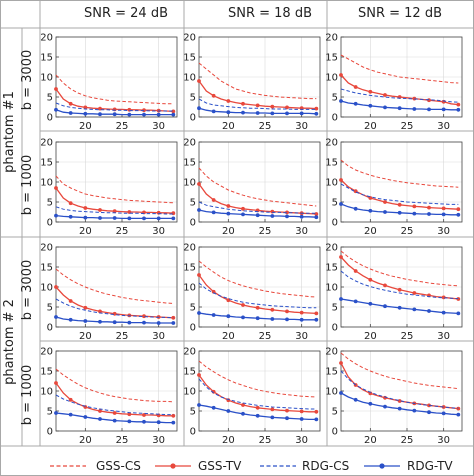 This screenshot has height=476, width=474. I want to click on panel-r4-c2: 0 5 10 15 20 20 25 30, so click(252, 396).